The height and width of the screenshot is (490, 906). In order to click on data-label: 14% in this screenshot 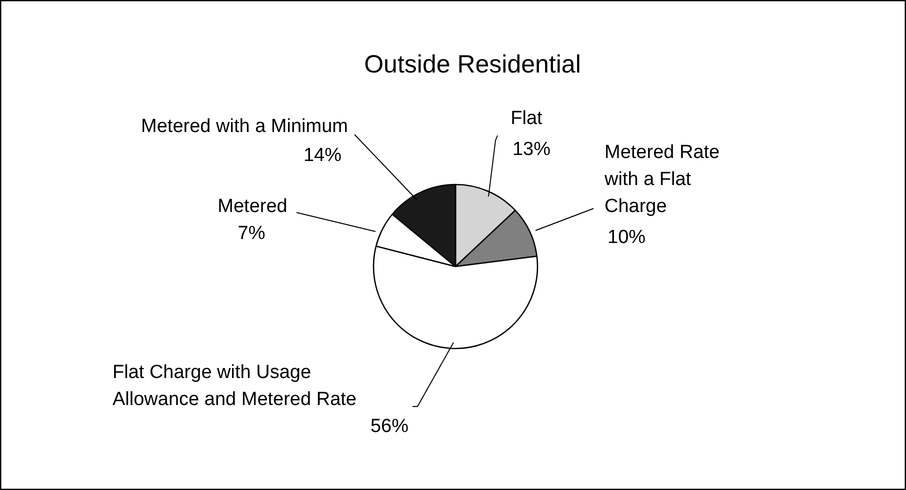, I will do `click(322, 155)`.